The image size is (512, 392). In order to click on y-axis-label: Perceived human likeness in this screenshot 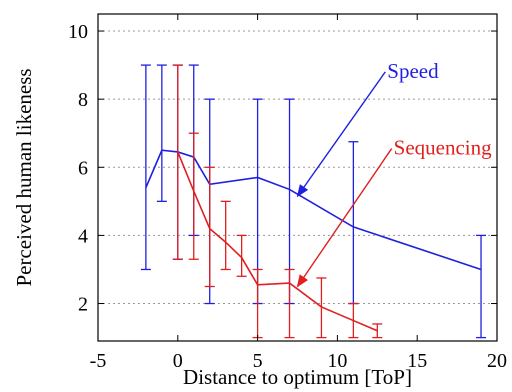, I will do `click(24, 177)`.